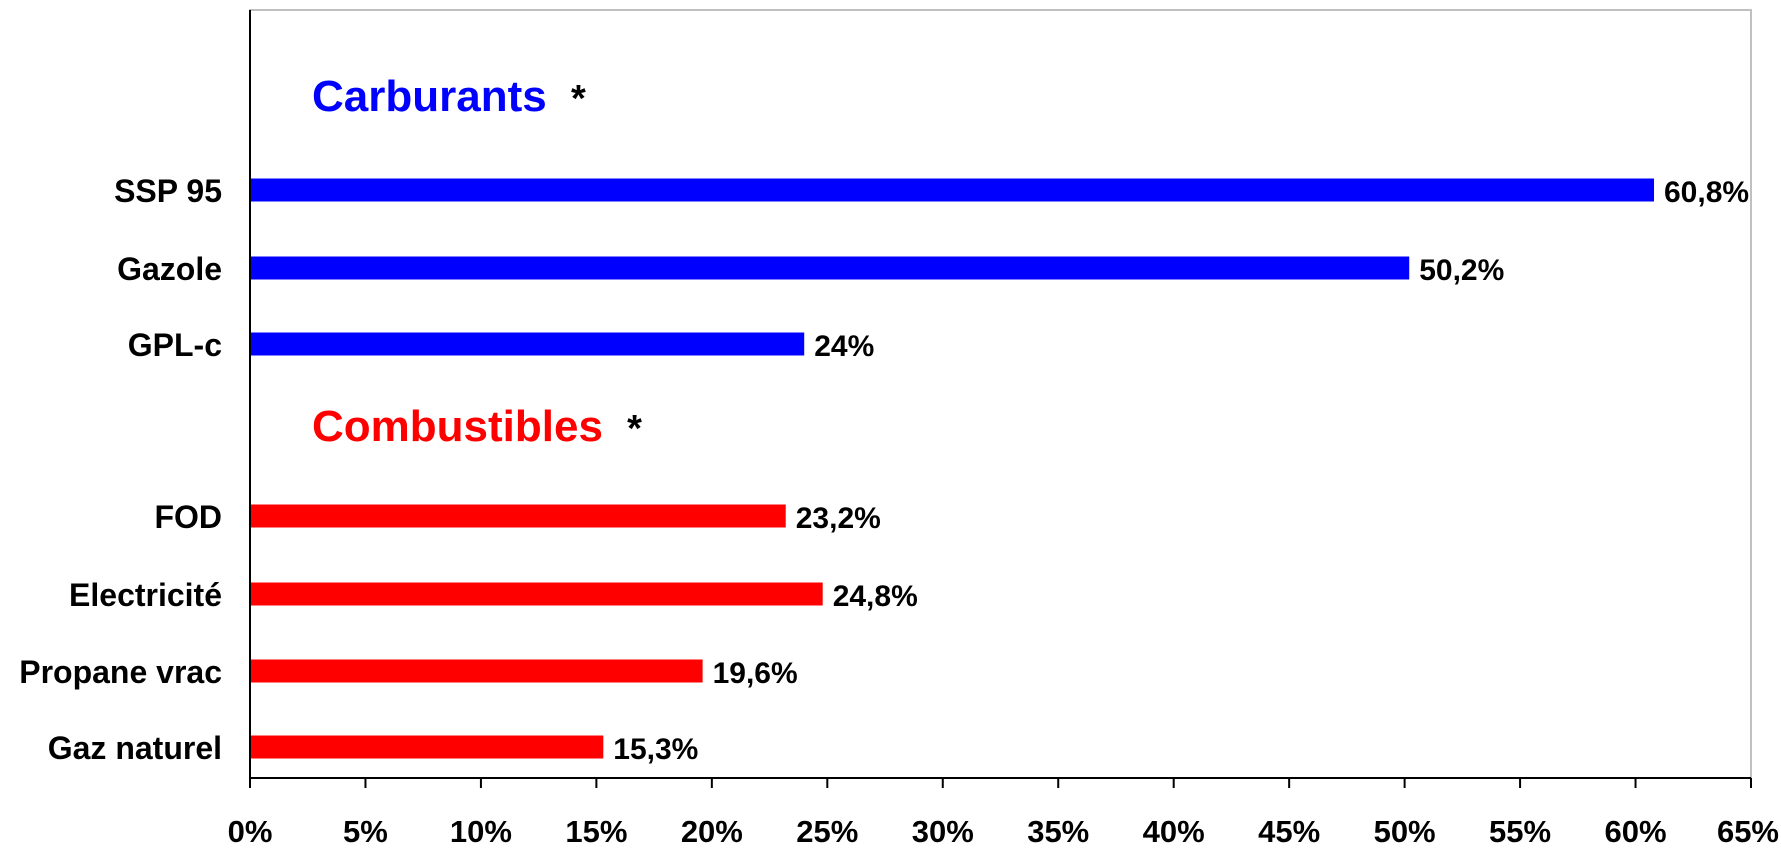  I want to click on x-tick-label-35: 35%, so click(1058, 831).